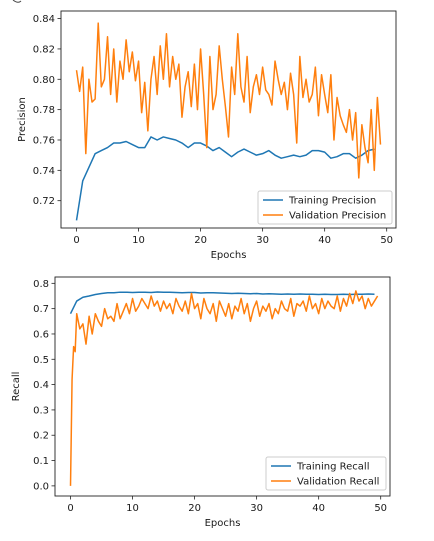  Describe the element at coordinates (41, 360) in the screenshot. I see `y-tick-label: 0.5` at that location.